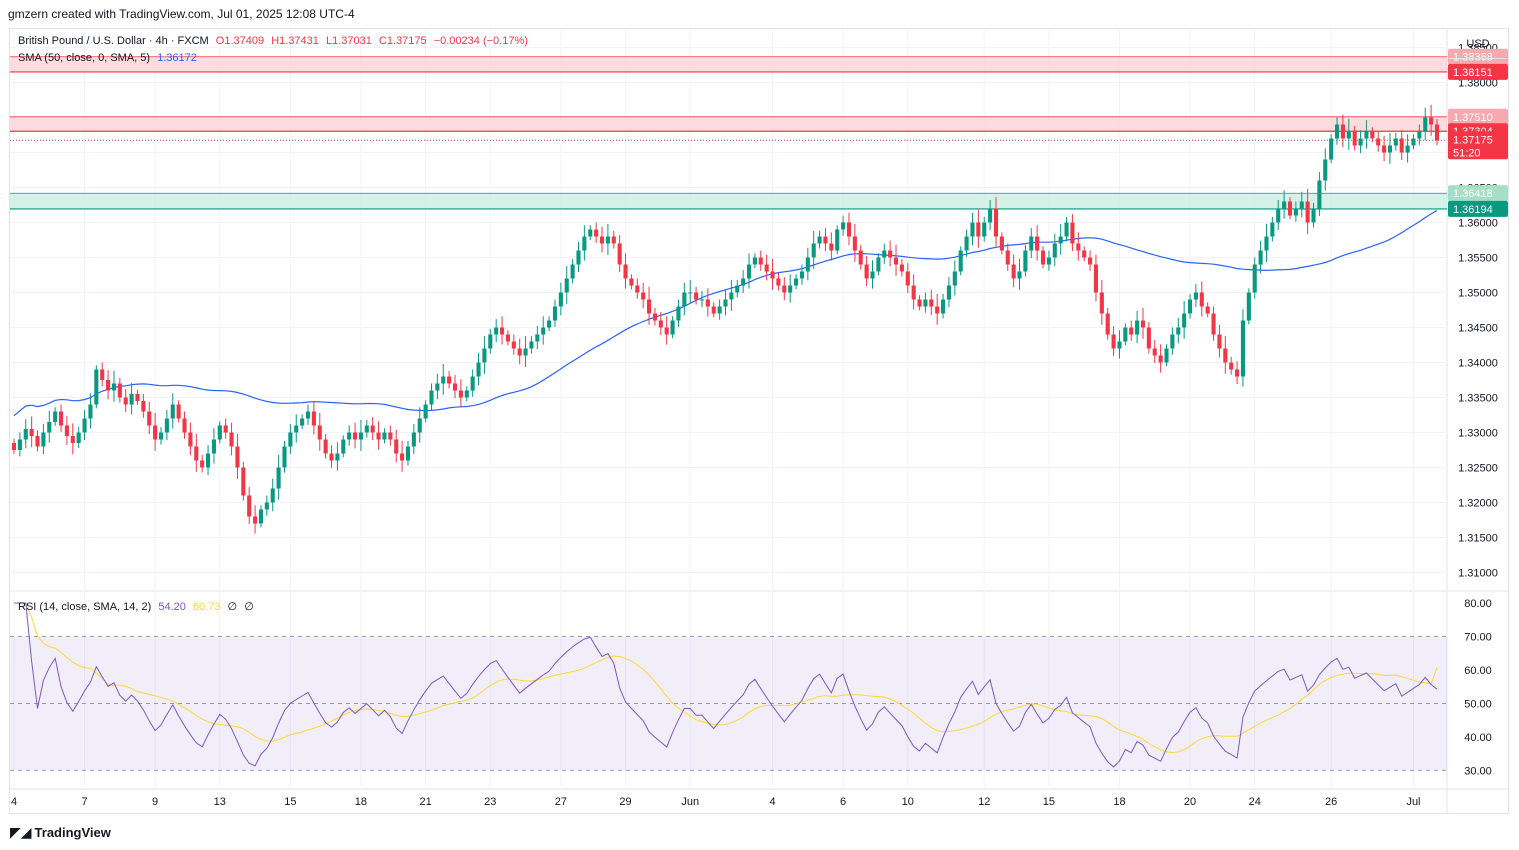  I want to click on time-tick-label: 24, so click(1255, 802).